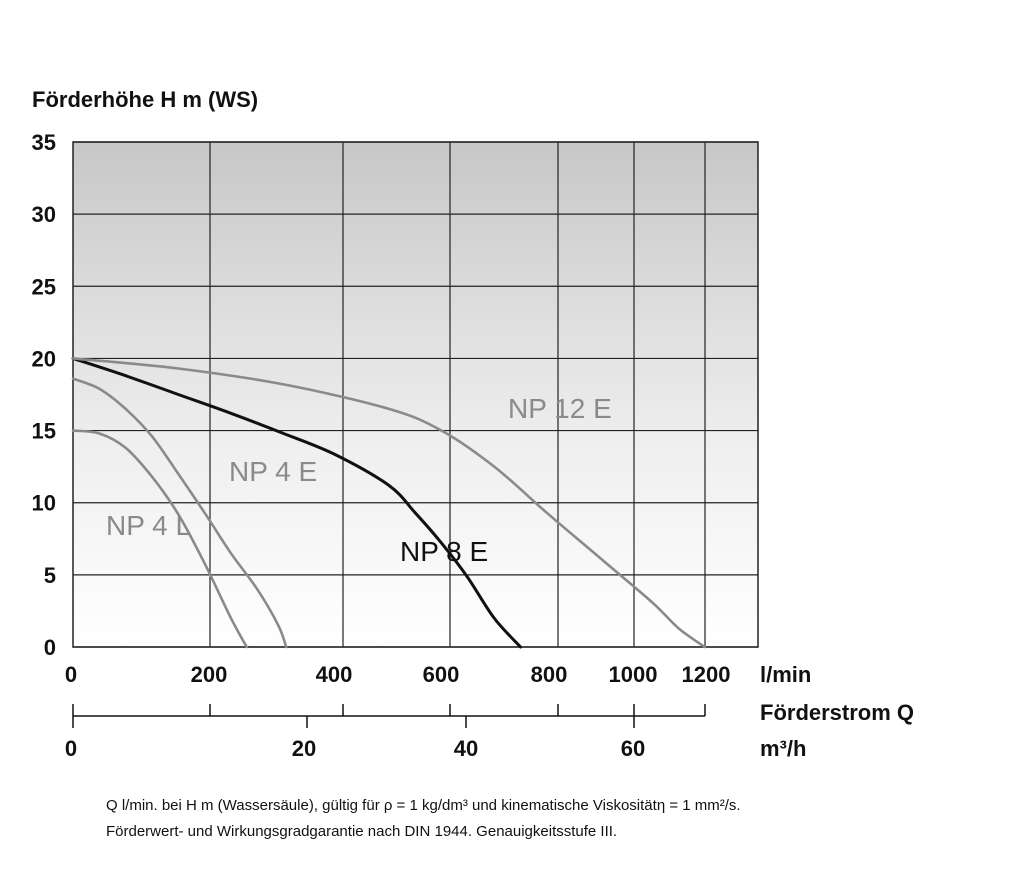 This screenshot has height=879, width=1012. I want to click on x-axis-label: Förderstrom Q, so click(837, 712).